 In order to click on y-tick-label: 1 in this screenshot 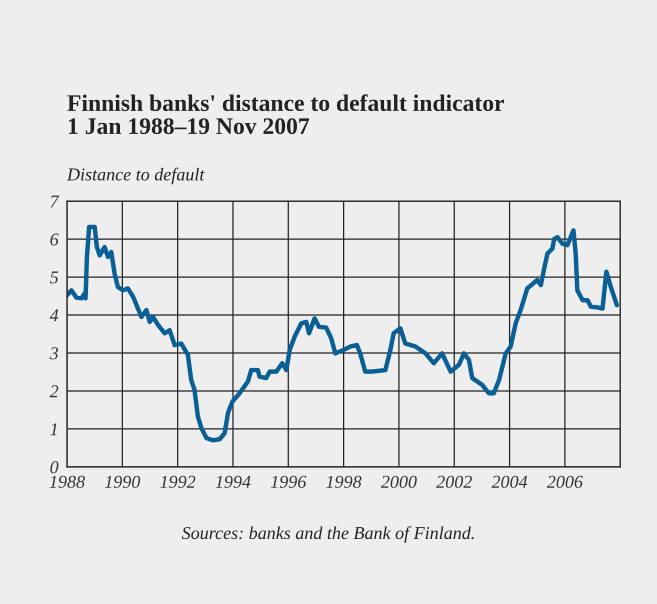, I will do `click(53, 429)`.